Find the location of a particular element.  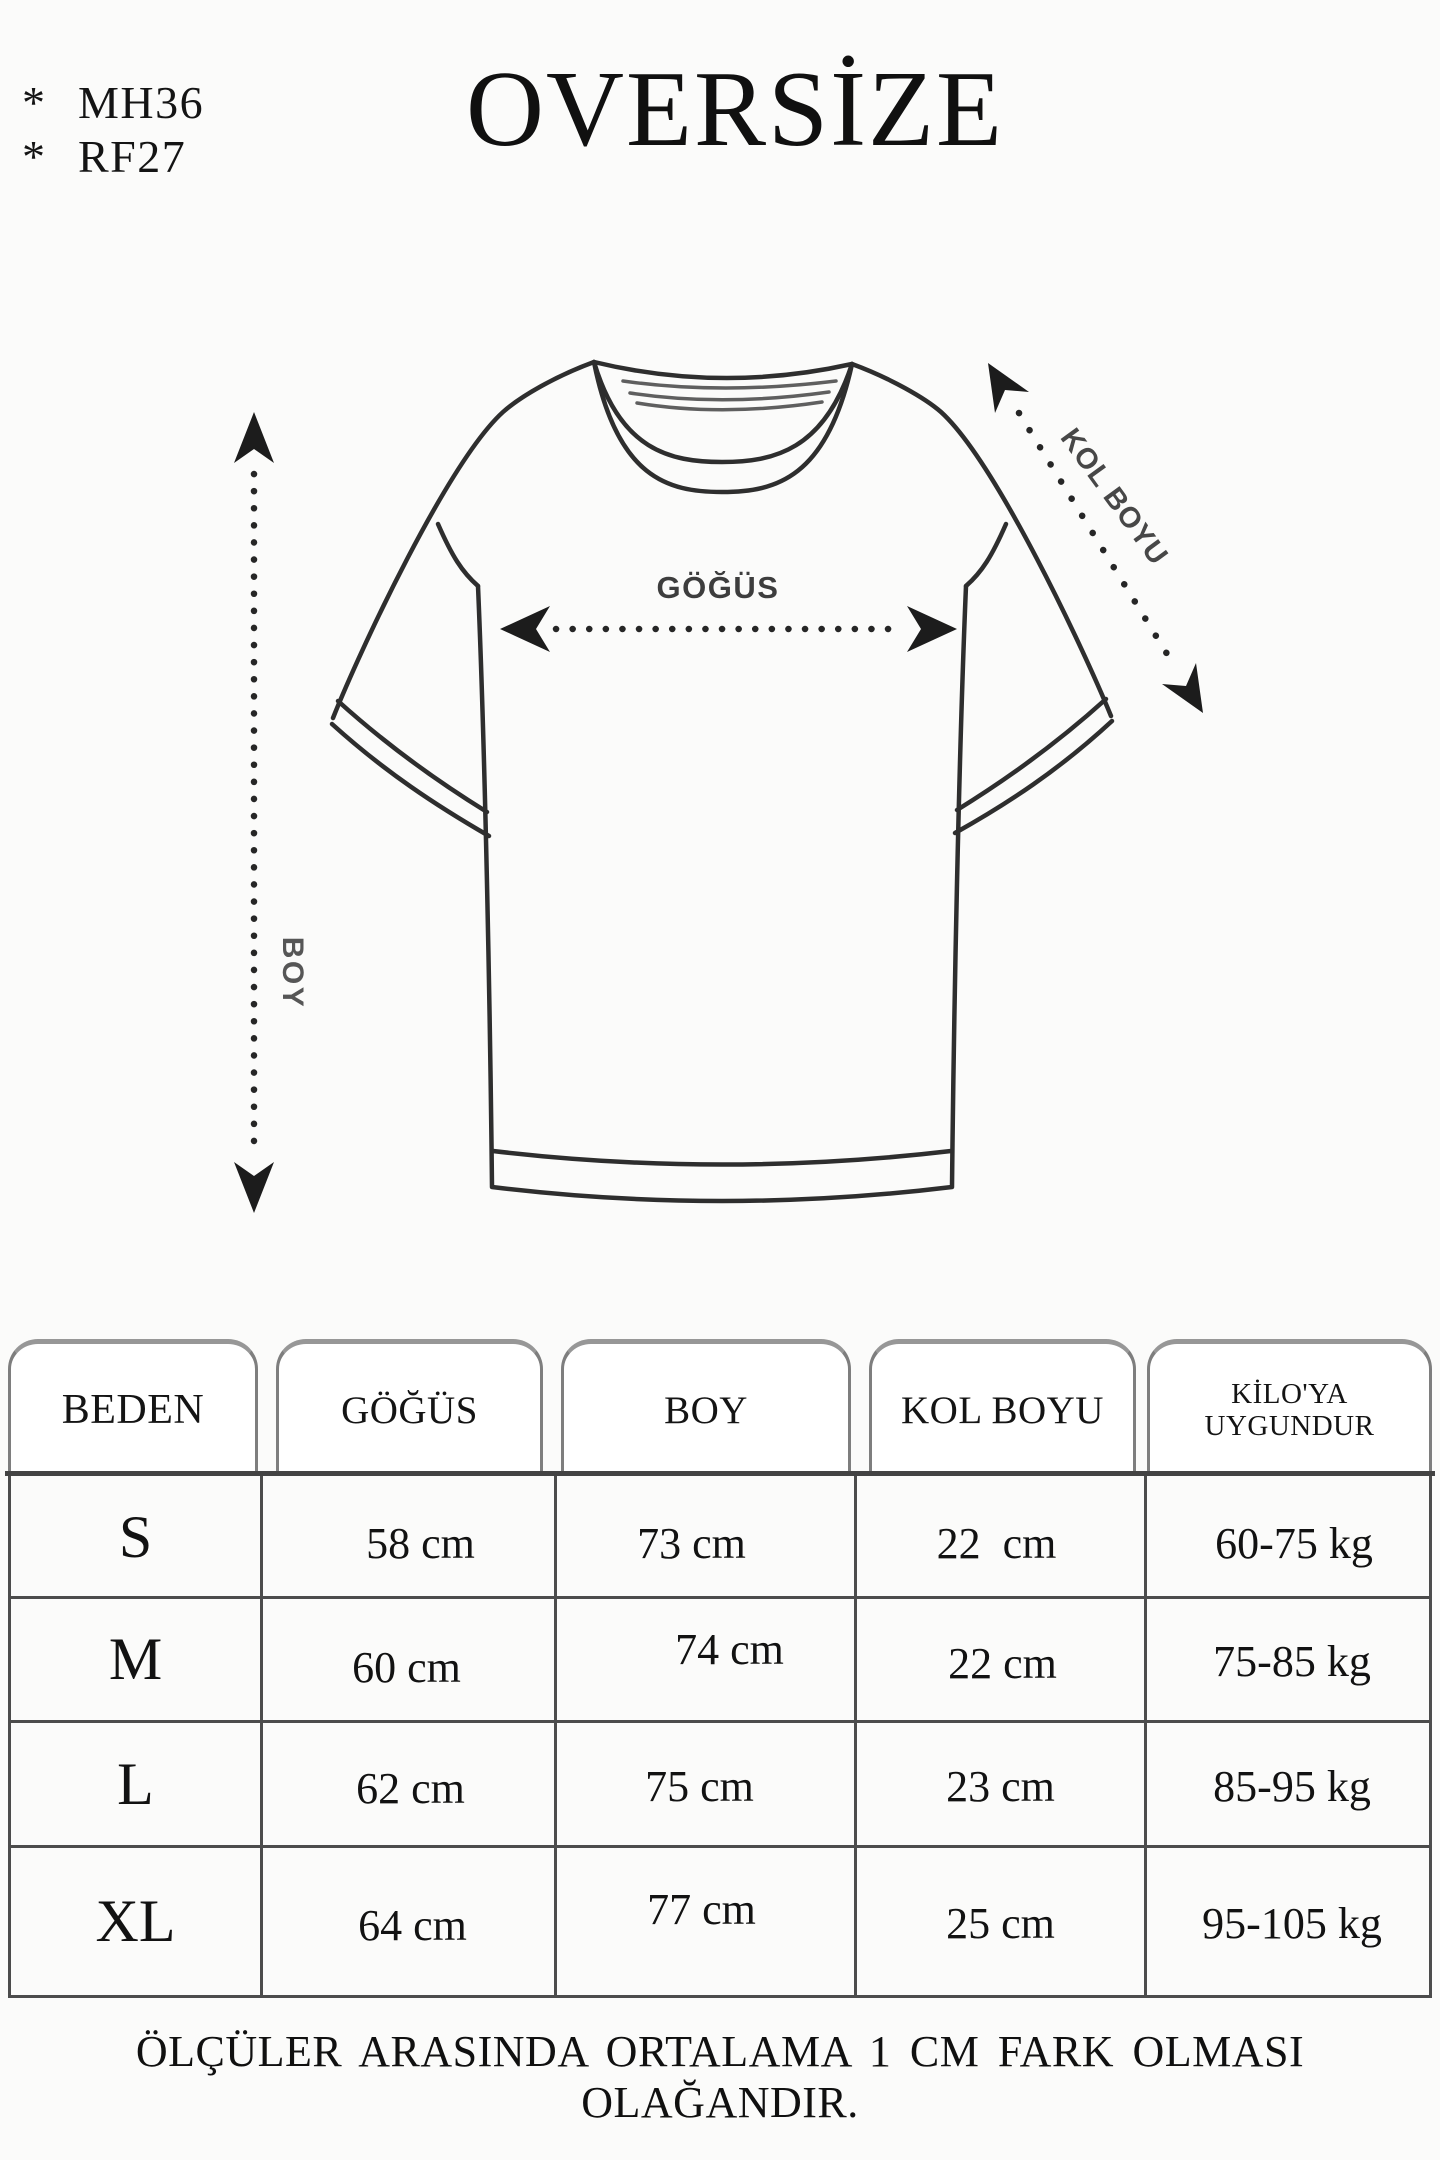

product-code-1: * MH36 is located at coordinates (113, 103).